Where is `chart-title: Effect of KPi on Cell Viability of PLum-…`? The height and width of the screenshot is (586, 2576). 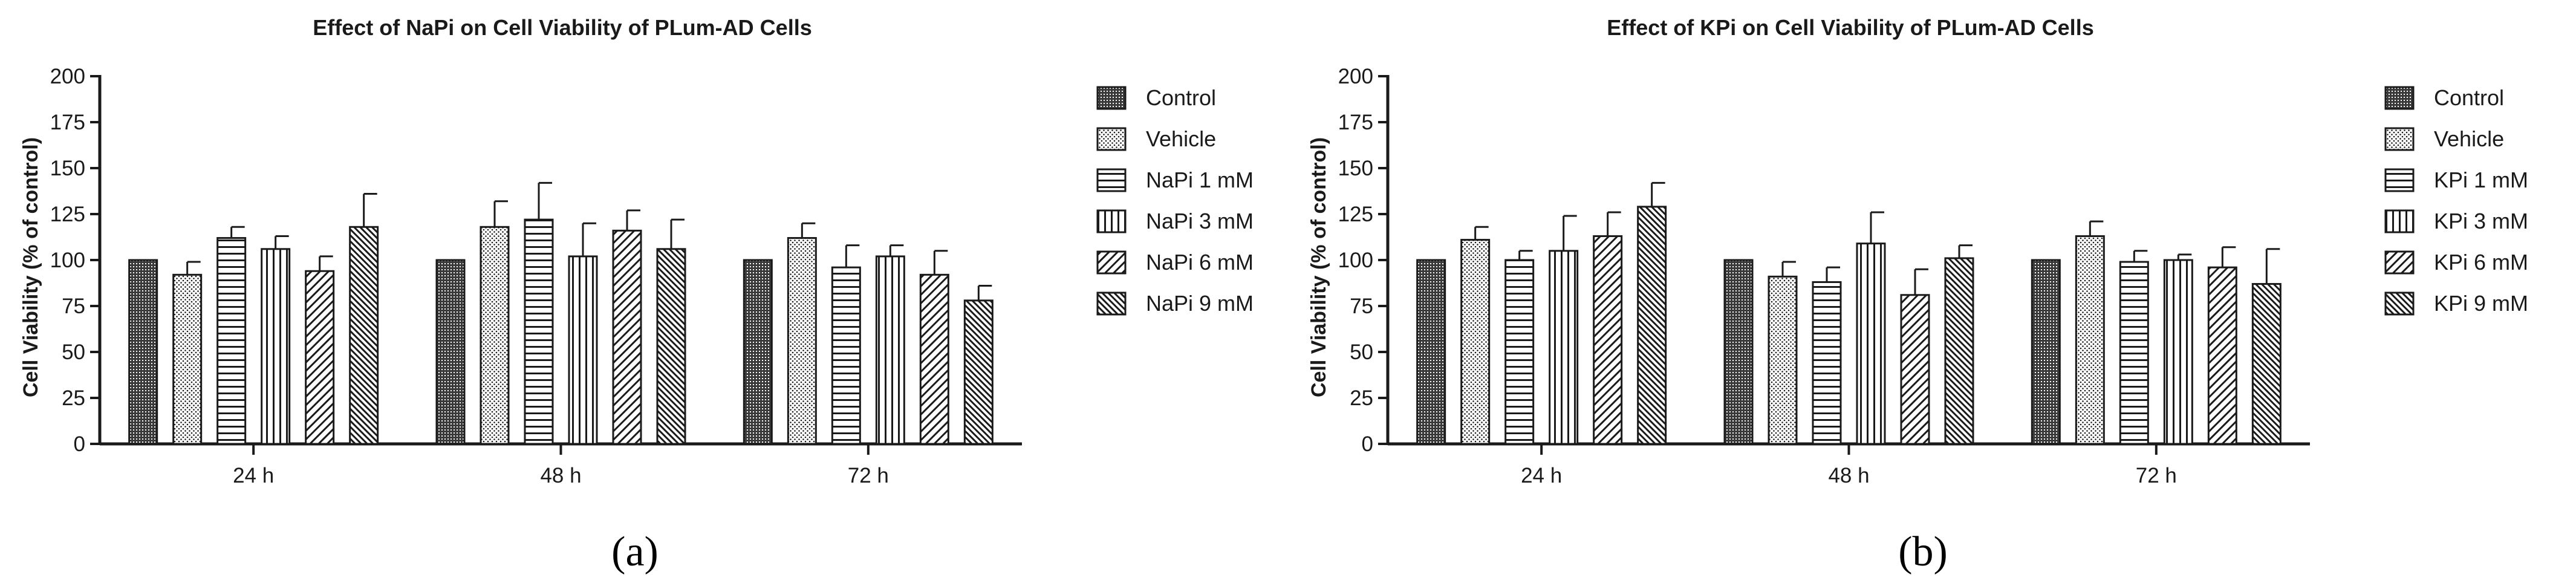 chart-title: Effect of KPi on Cell Viability of PLum-… is located at coordinates (1850, 27).